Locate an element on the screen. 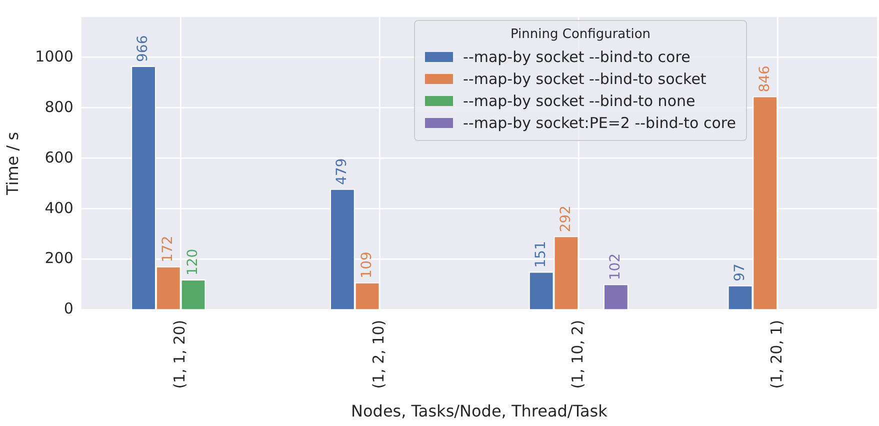 The width and height of the screenshot is (879, 426). y-tick-label: 200 is located at coordinates (59, 258).